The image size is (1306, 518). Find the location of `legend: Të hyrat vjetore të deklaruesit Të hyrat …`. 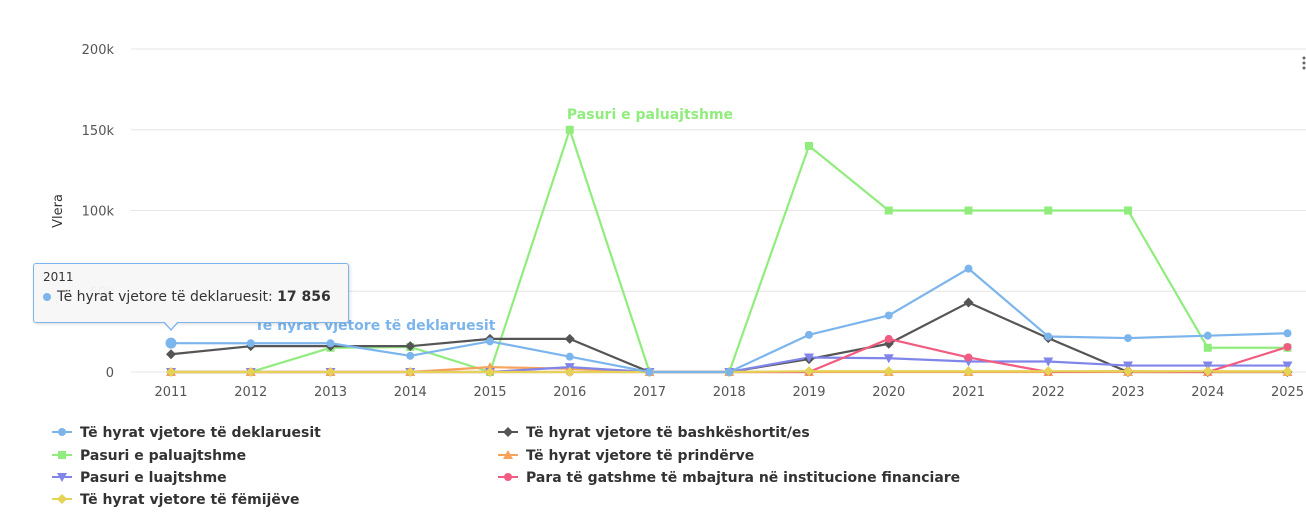

legend: Të hyrat vjetore të deklaruesit Të hyrat … is located at coordinates (506, 466).